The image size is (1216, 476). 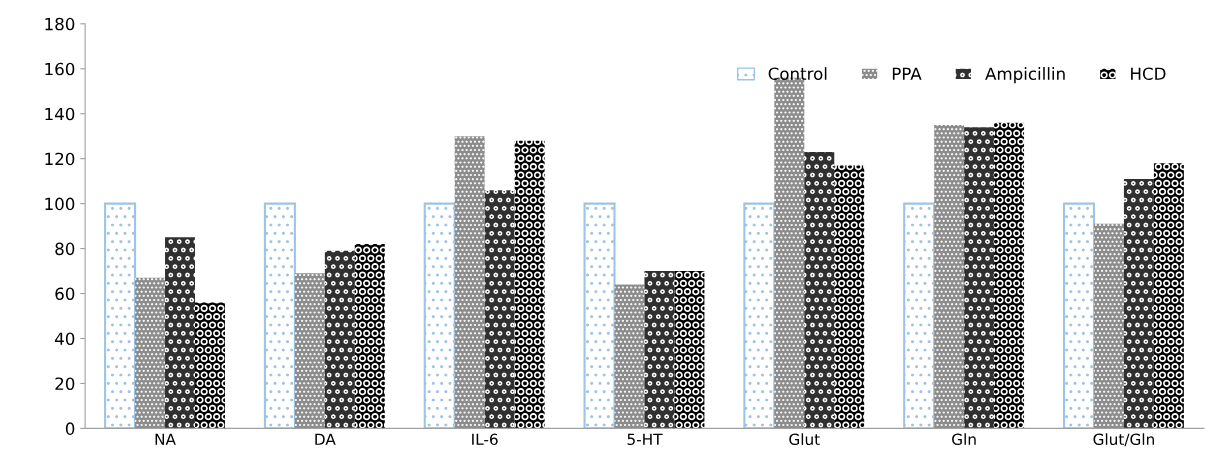 I want to click on x-tick-label: DA, so click(x=325, y=439).